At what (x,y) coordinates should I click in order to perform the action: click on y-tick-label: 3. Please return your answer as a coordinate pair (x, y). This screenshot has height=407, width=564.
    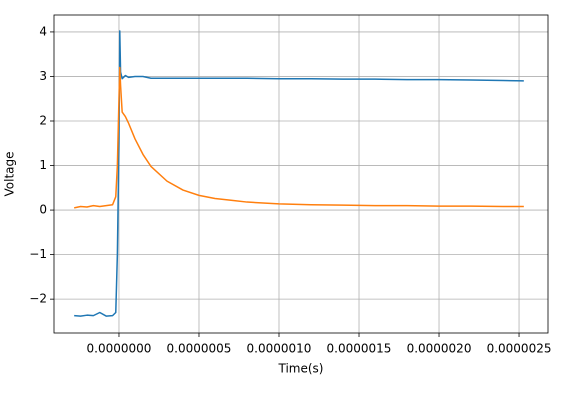
    Looking at the image, I should click on (43, 76).